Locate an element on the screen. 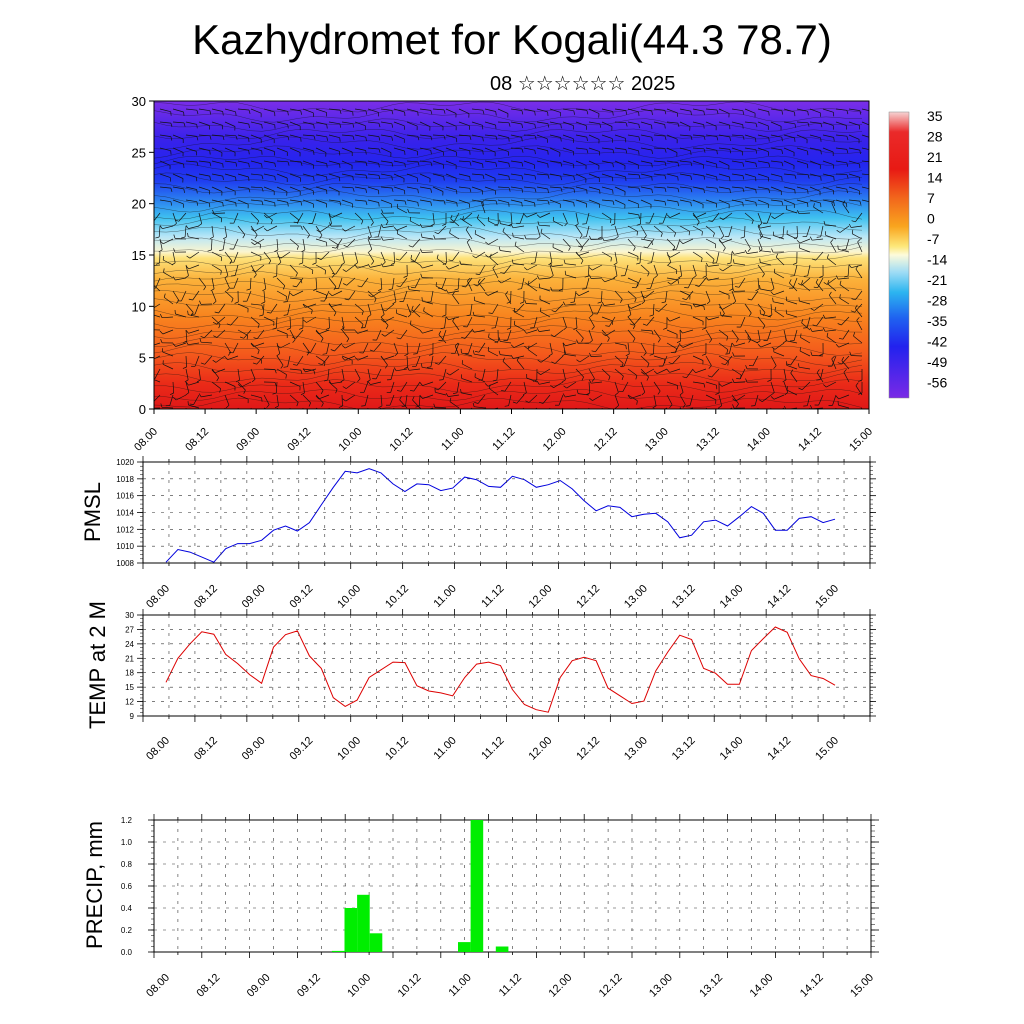  heatmap-x-tick-label: 14.12 is located at coordinates (810, 440).